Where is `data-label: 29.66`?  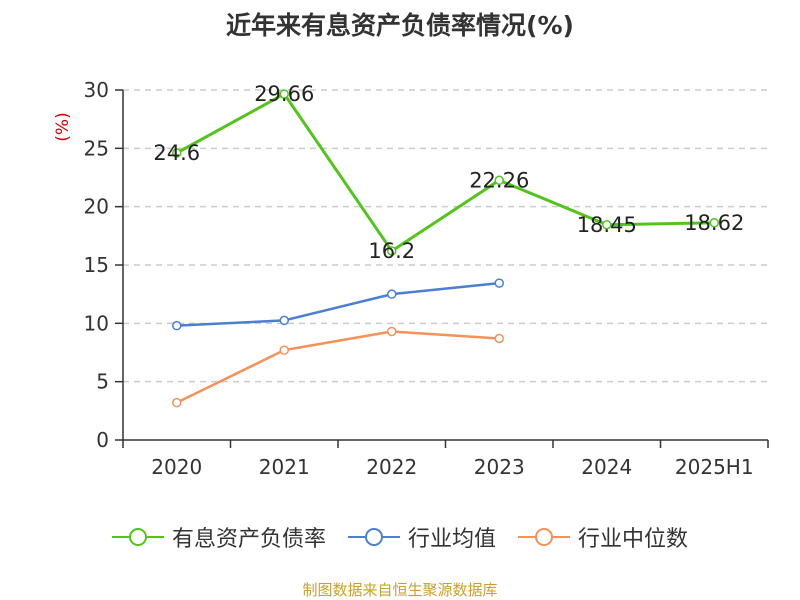 data-label: 29.66 is located at coordinates (284, 94).